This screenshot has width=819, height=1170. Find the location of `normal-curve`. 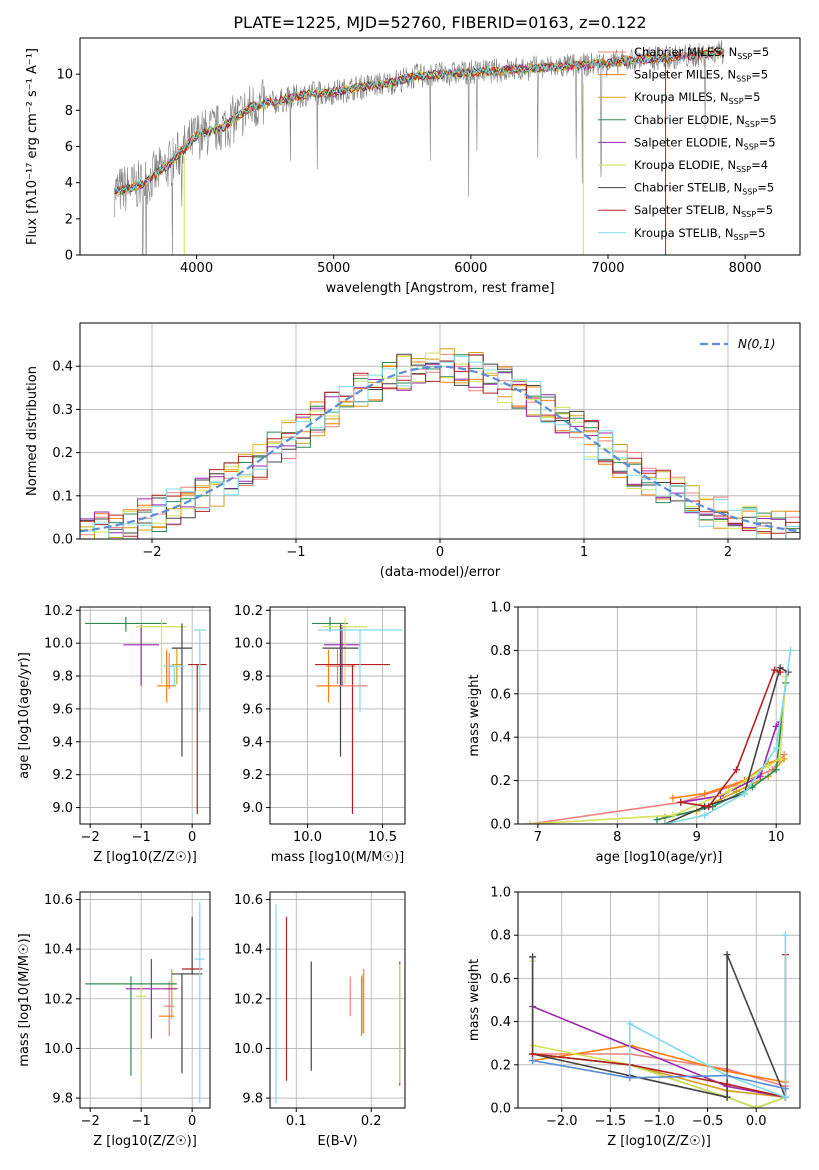

normal-curve is located at coordinates (440, 449).